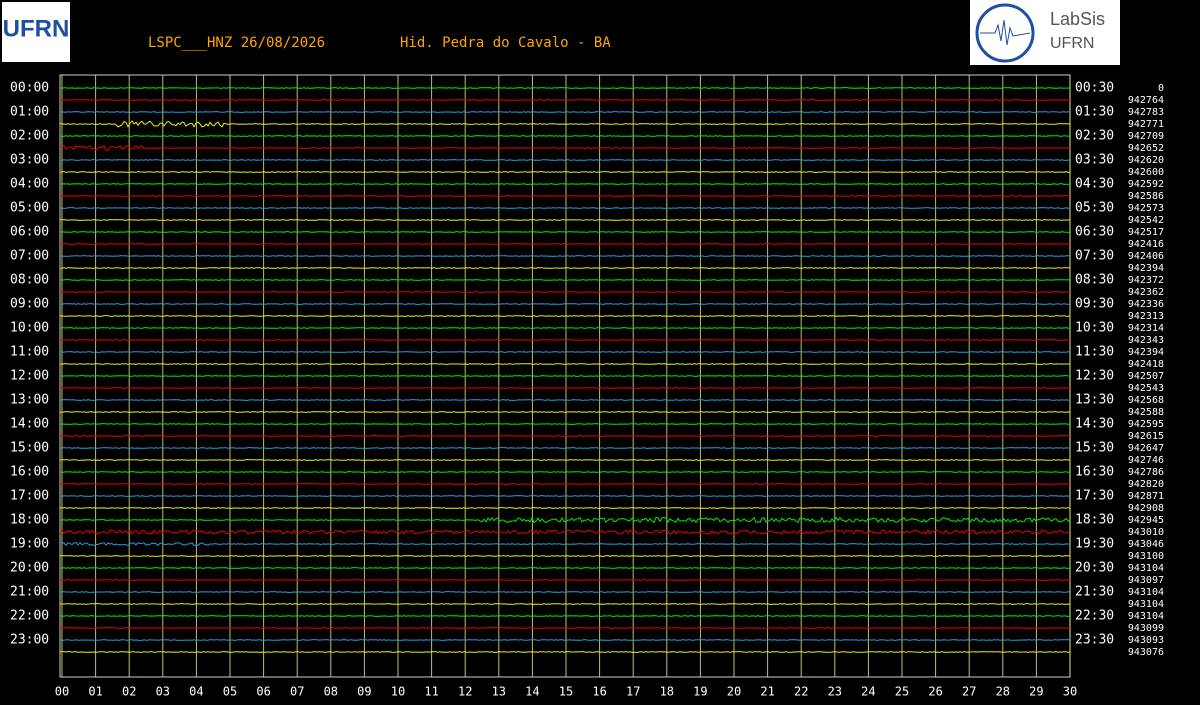  I want to click on x-tick-label: 11, so click(431, 692).